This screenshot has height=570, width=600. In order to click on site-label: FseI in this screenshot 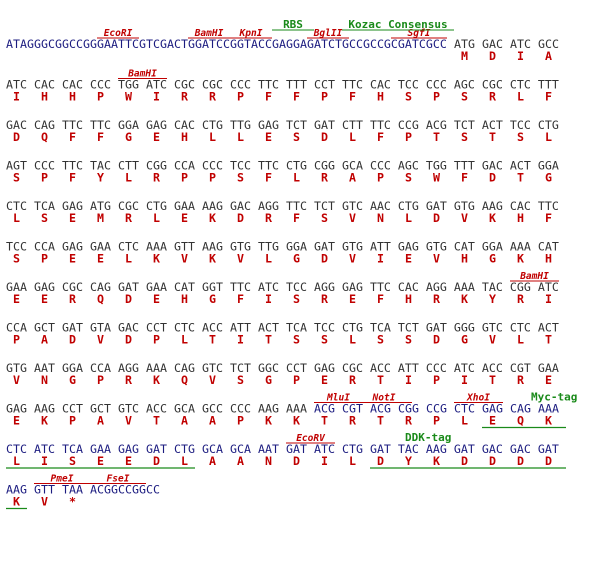, I will do `click(118, 479)`.